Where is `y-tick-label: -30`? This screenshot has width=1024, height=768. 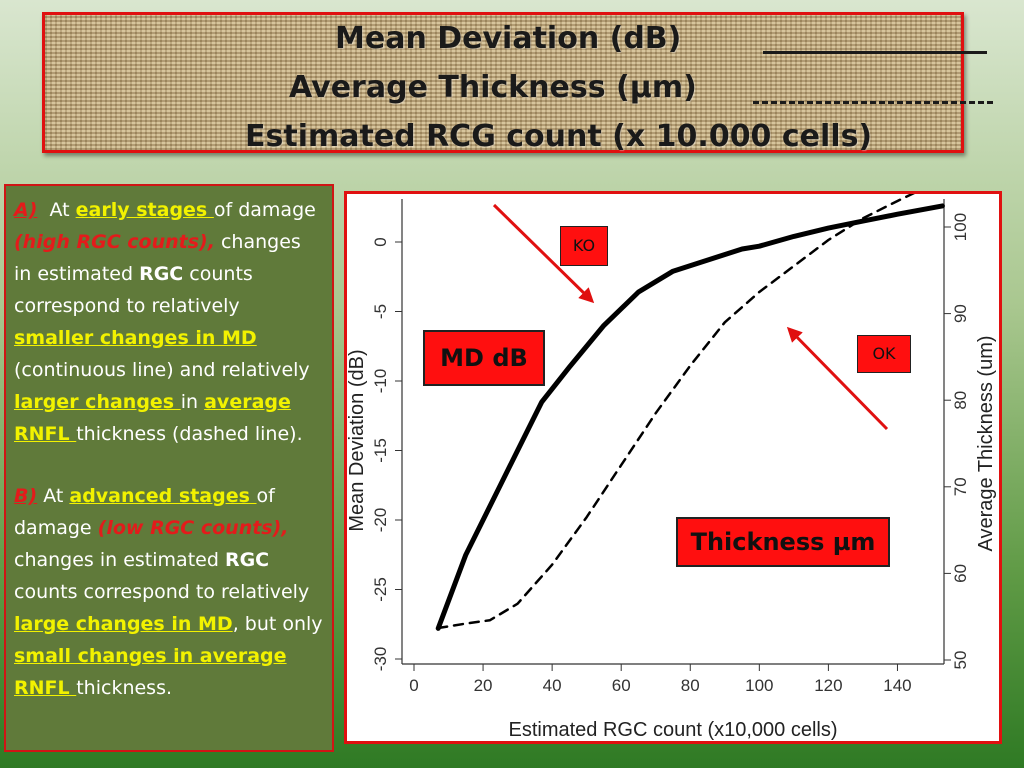 y-tick-label: -30 is located at coordinates (380, 659).